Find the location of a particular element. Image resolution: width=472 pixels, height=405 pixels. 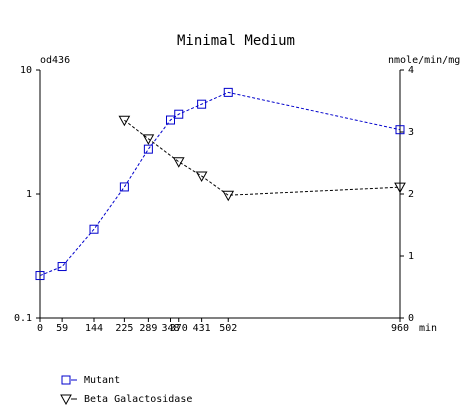

x-tick-label: 59 is located at coordinates (62, 328).